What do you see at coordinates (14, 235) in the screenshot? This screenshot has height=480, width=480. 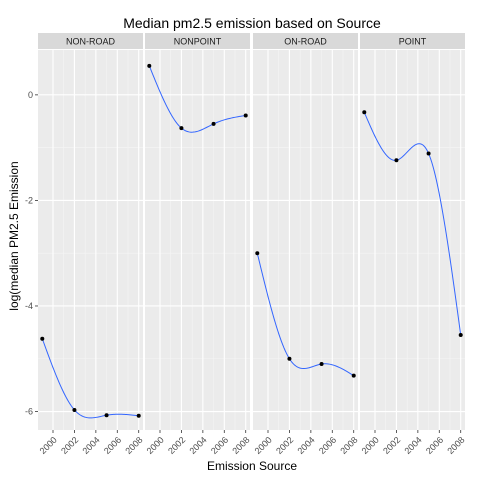 I see `y-axis-title: log(median PM2.5 Emission` at bounding box center [14, 235].